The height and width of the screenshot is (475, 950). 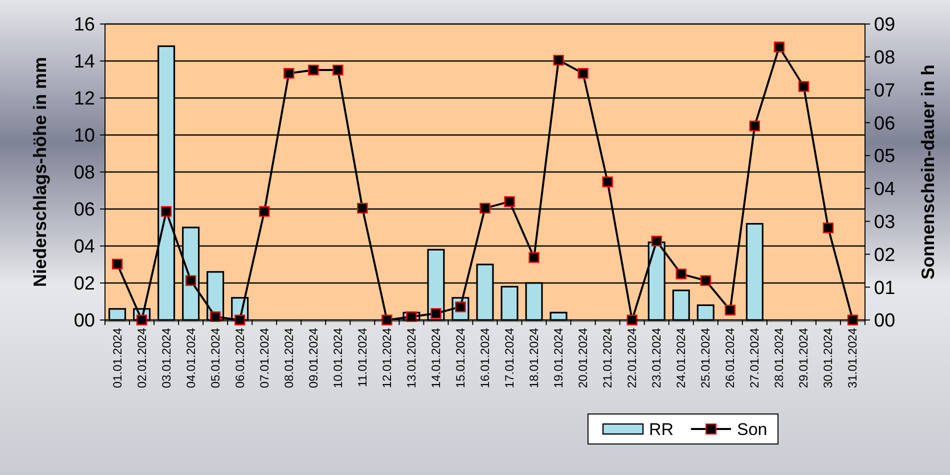 What do you see at coordinates (779, 358) in the screenshot?
I see `x-tick-label: 28.01.2024` at bounding box center [779, 358].